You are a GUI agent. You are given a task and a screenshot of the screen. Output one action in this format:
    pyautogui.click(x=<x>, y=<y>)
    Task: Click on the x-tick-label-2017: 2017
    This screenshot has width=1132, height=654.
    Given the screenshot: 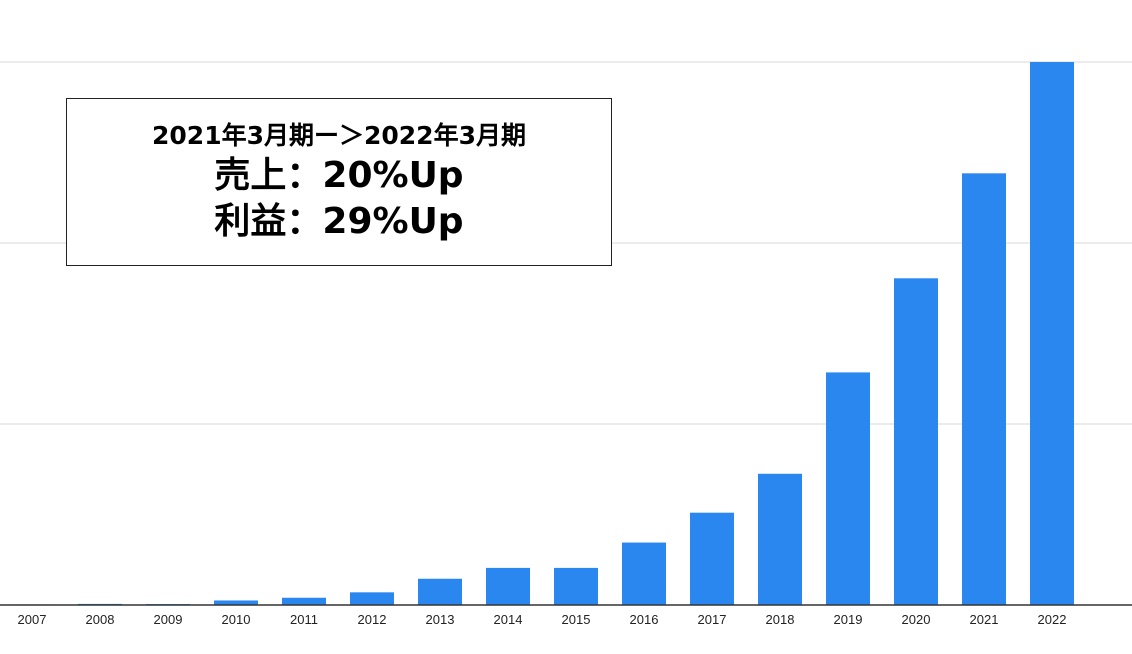 What is the action you would take?
    pyautogui.click(x=712, y=619)
    